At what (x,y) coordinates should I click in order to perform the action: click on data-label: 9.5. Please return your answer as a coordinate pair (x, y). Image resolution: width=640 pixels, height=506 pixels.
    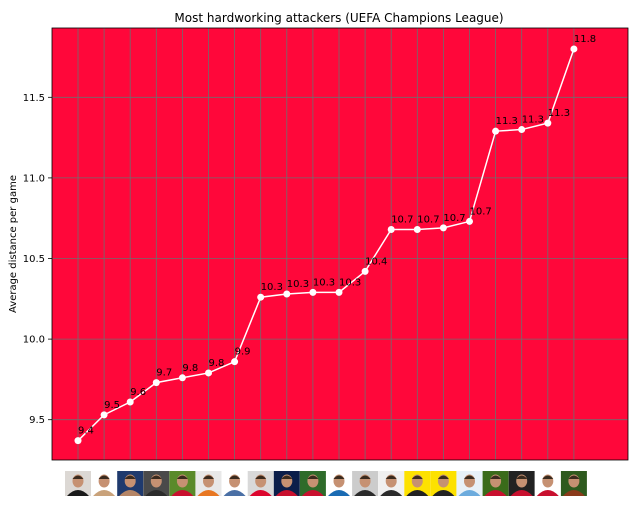
    Looking at the image, I should click on (112, 405).